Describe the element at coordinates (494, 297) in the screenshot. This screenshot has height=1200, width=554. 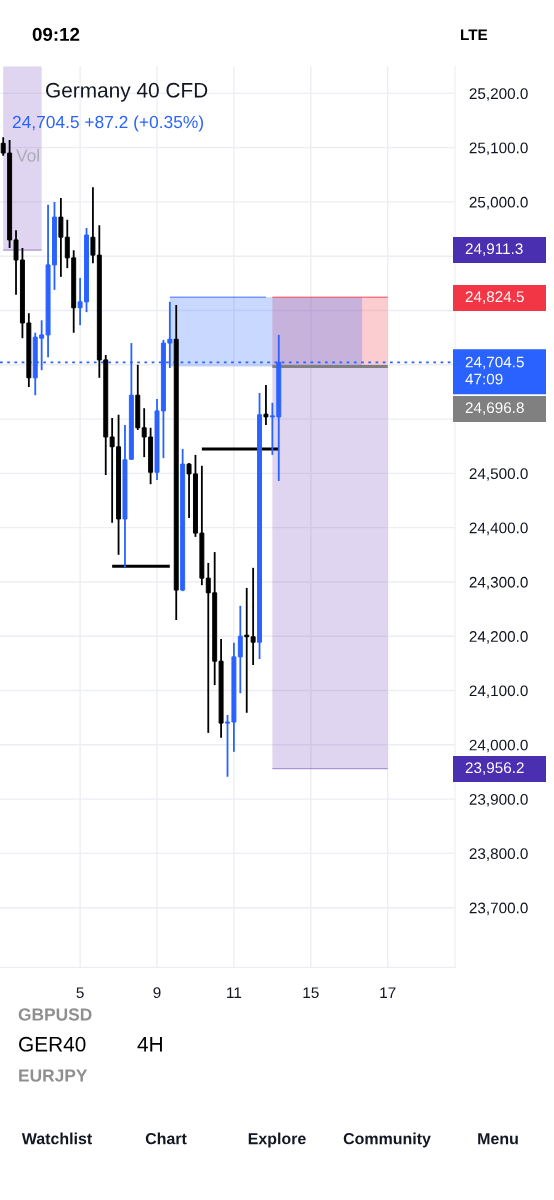
I see `text: 24,824.5` at that location.